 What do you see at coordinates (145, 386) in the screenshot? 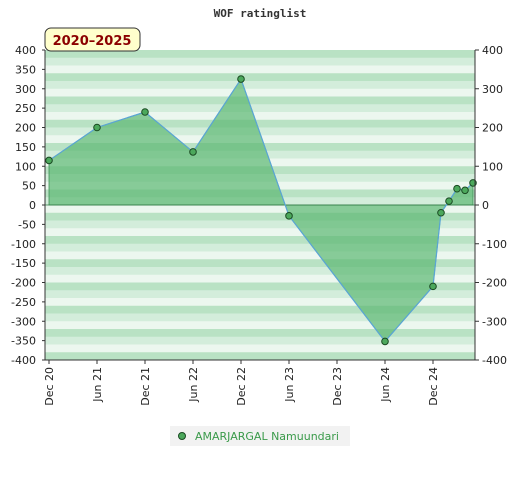
I see `x-tick-label: Dec 21` at bounding box center [145, 386].